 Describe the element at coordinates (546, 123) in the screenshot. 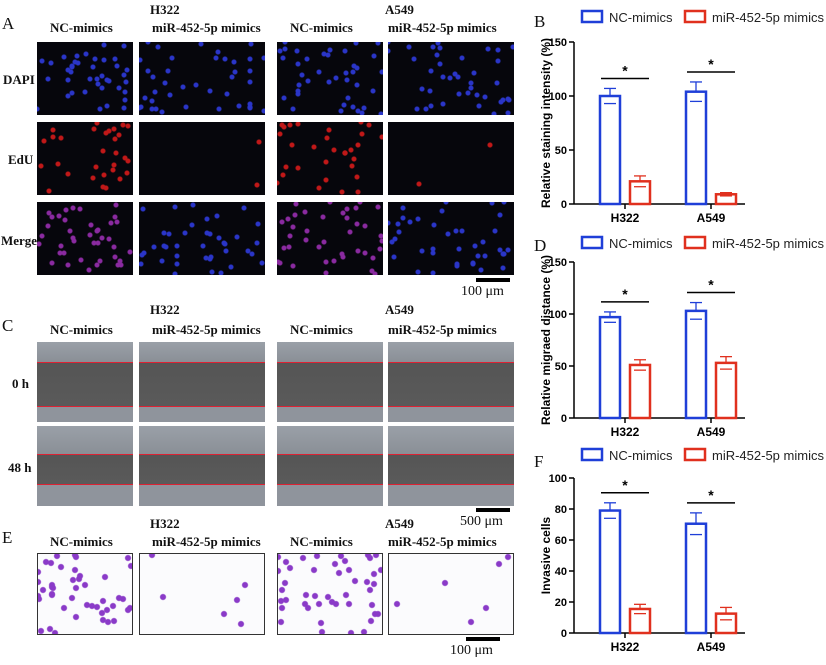

I see `y-axis-label: Relative staining intensity (%)` at that location.